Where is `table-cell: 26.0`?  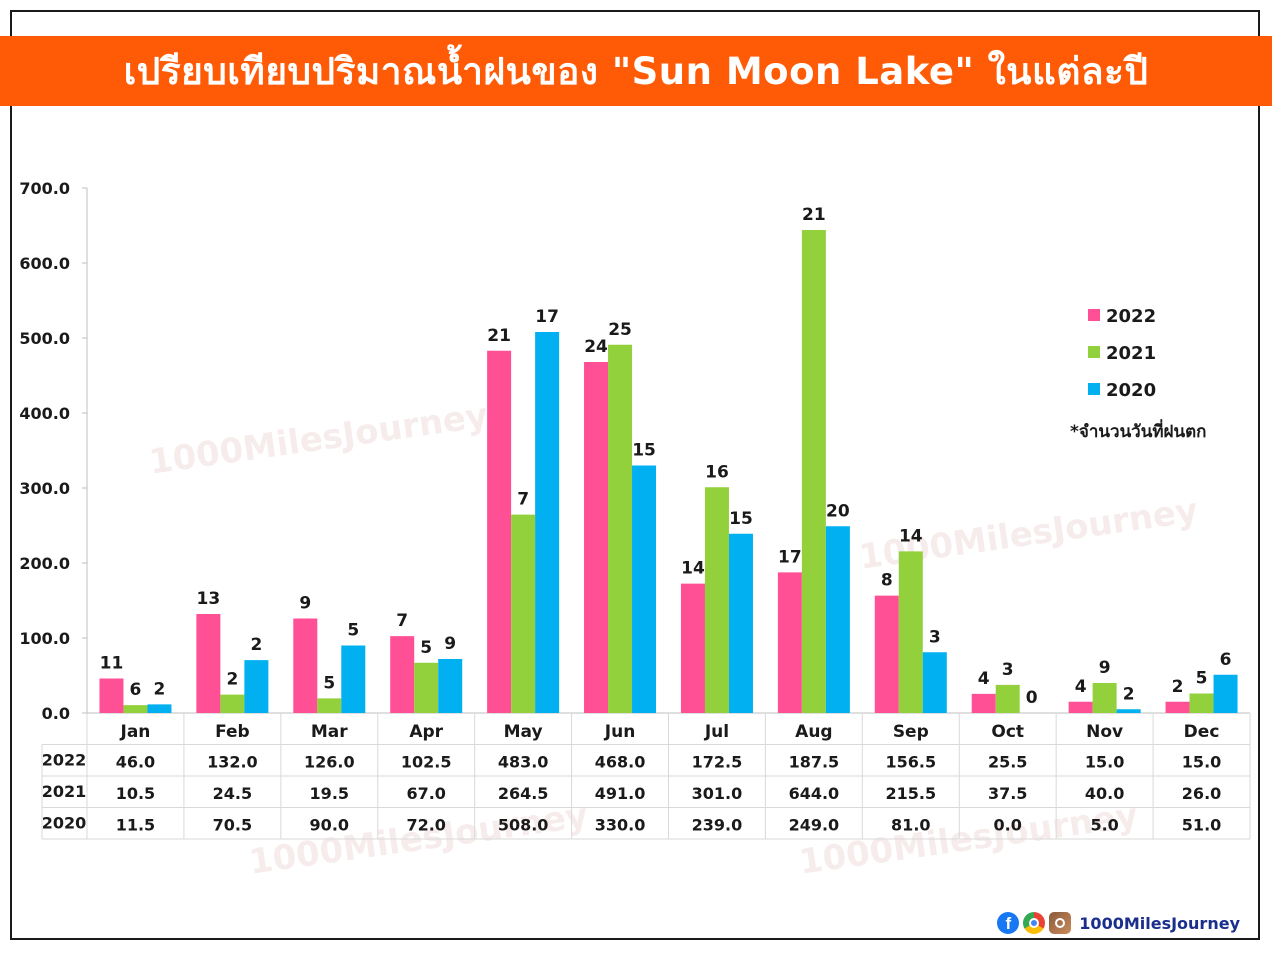 table-cell: 26.0 is located at coordinates (1201, 793).